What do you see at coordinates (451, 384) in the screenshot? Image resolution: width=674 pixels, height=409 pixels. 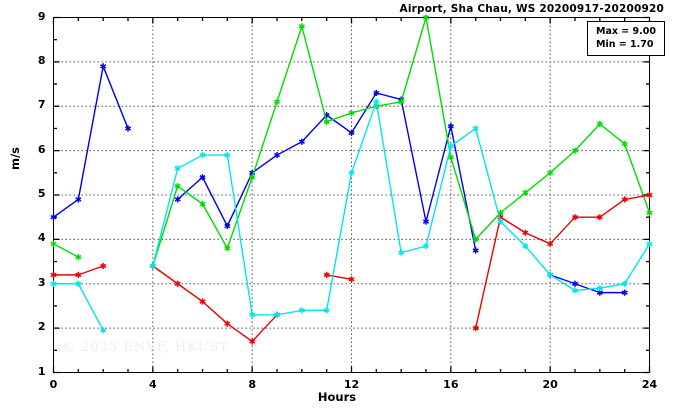 I see `x-tick-label: 16` at bounding box center [451, 384].